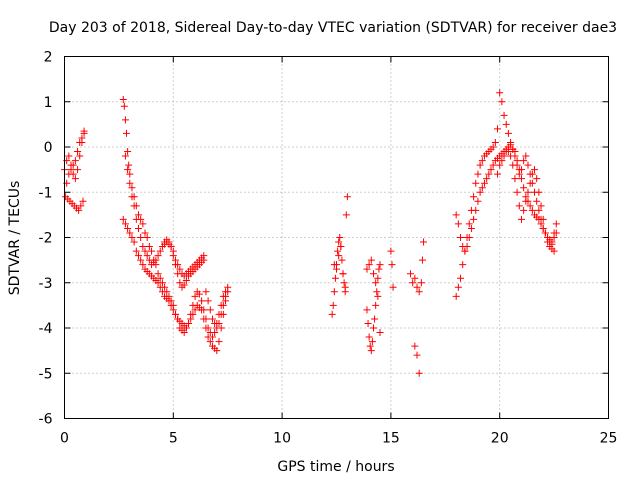 The image size is (640, 480). I want to click on y-tick-label: -2, so click(46, 239).